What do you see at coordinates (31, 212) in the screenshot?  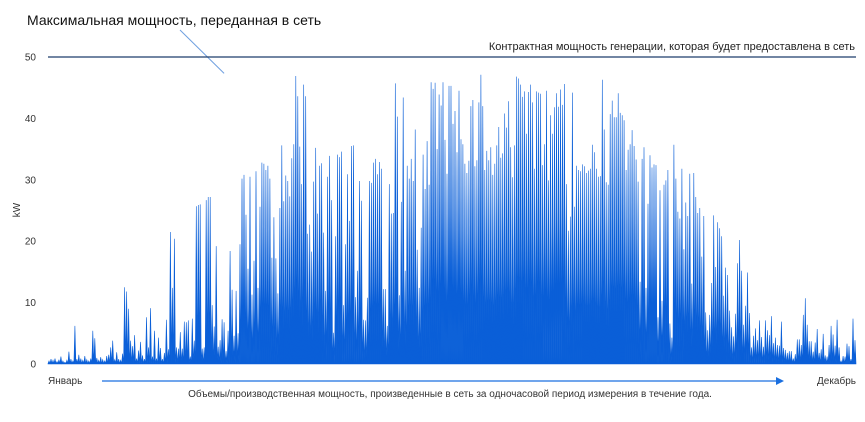 I see `y-axis-ticks: 0 10 20 30 40 50` at bounding box center [31, 212].